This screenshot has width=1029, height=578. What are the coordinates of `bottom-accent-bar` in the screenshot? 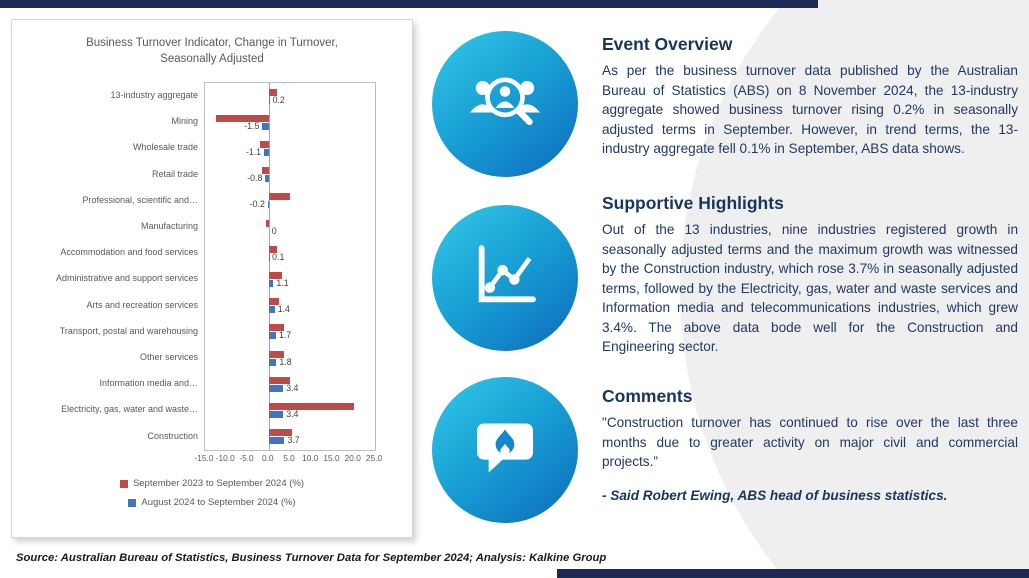 It's located at (793, 573).